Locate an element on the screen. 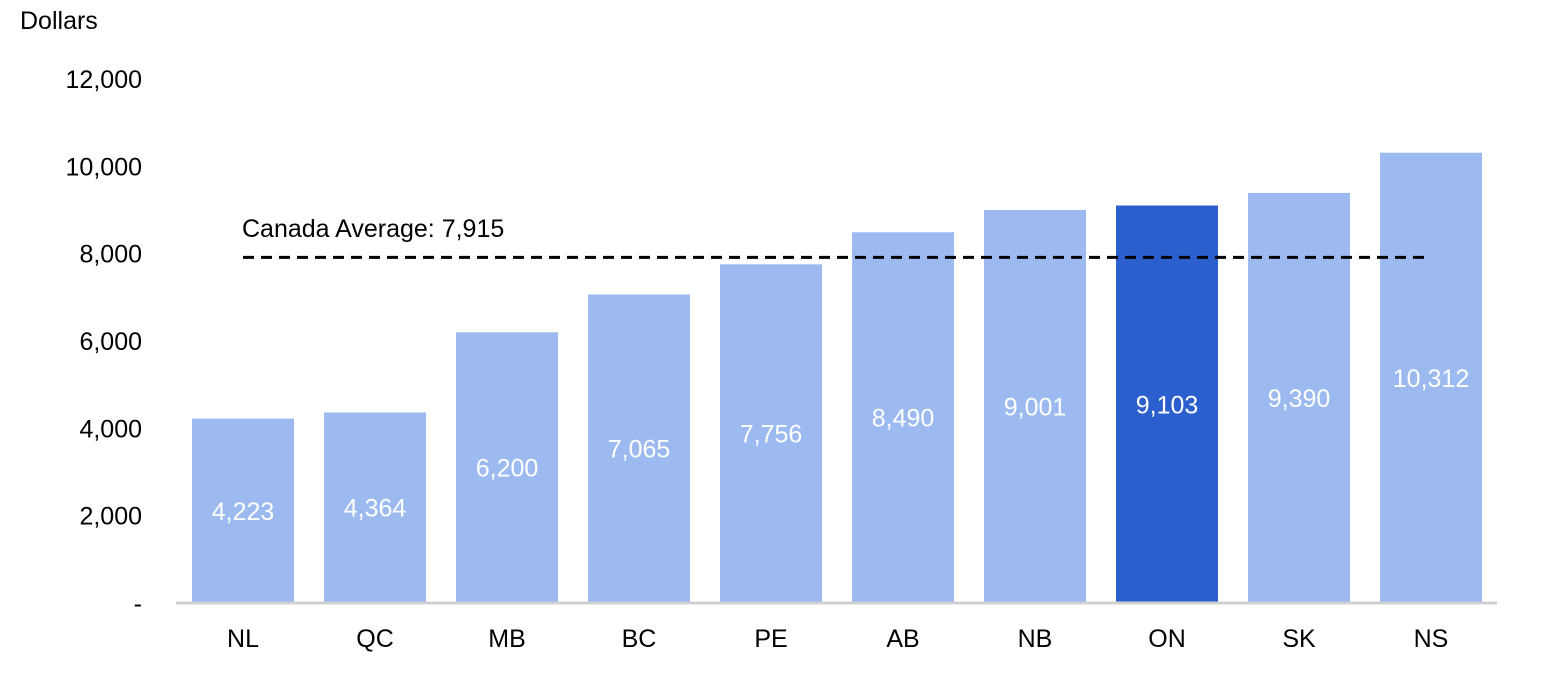 Image resolution: width=1548 pixels, height=674 pixels. bar-bc is located at coordinates (639, 448).